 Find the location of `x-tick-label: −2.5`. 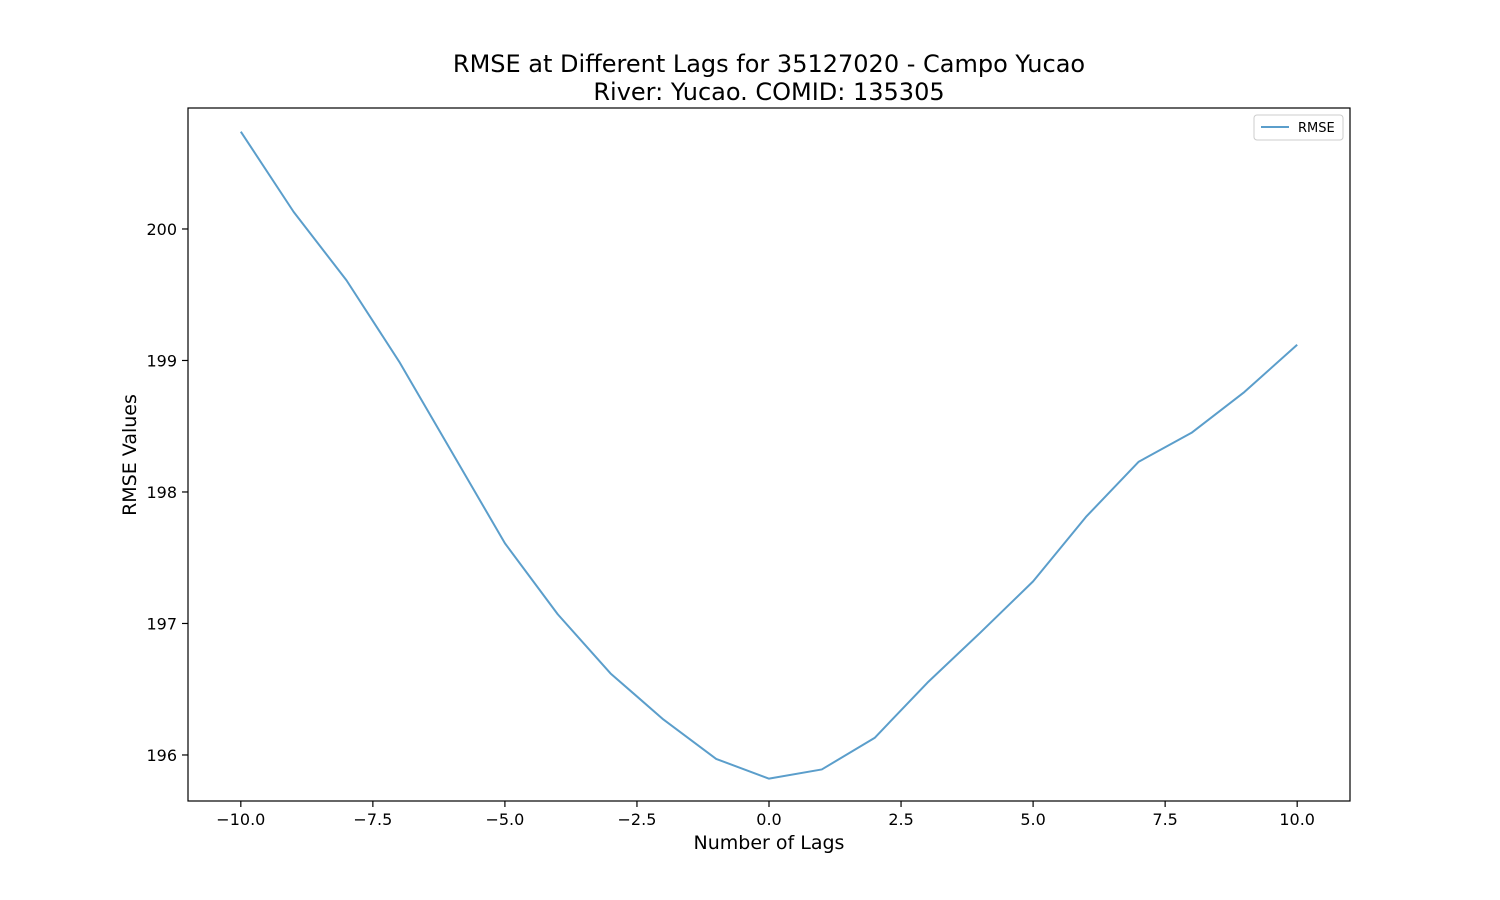

x-tick-label: −2.5 is located at coordinates (637, 819).